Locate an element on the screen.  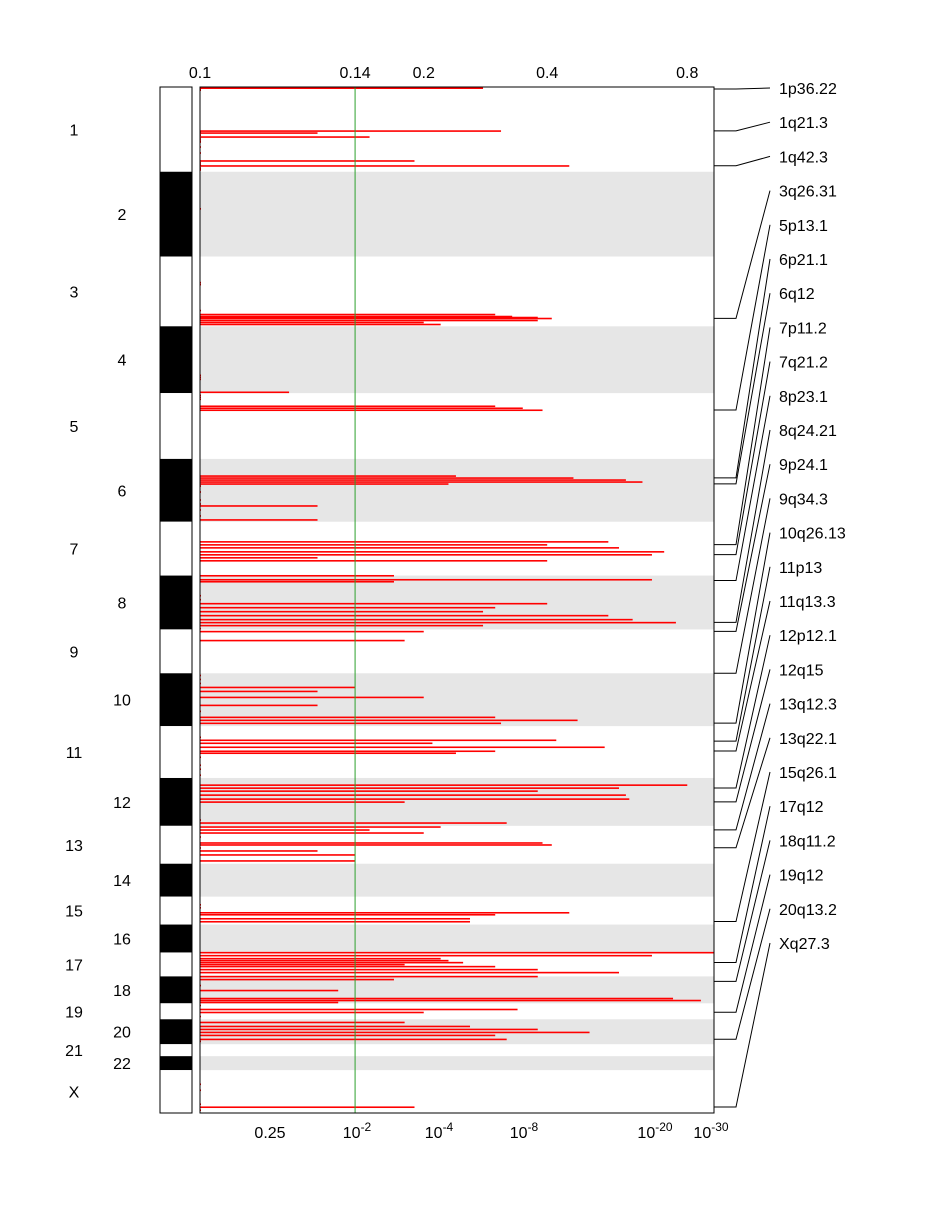
band-shade-chr8 is located at coordinates (457, 602).